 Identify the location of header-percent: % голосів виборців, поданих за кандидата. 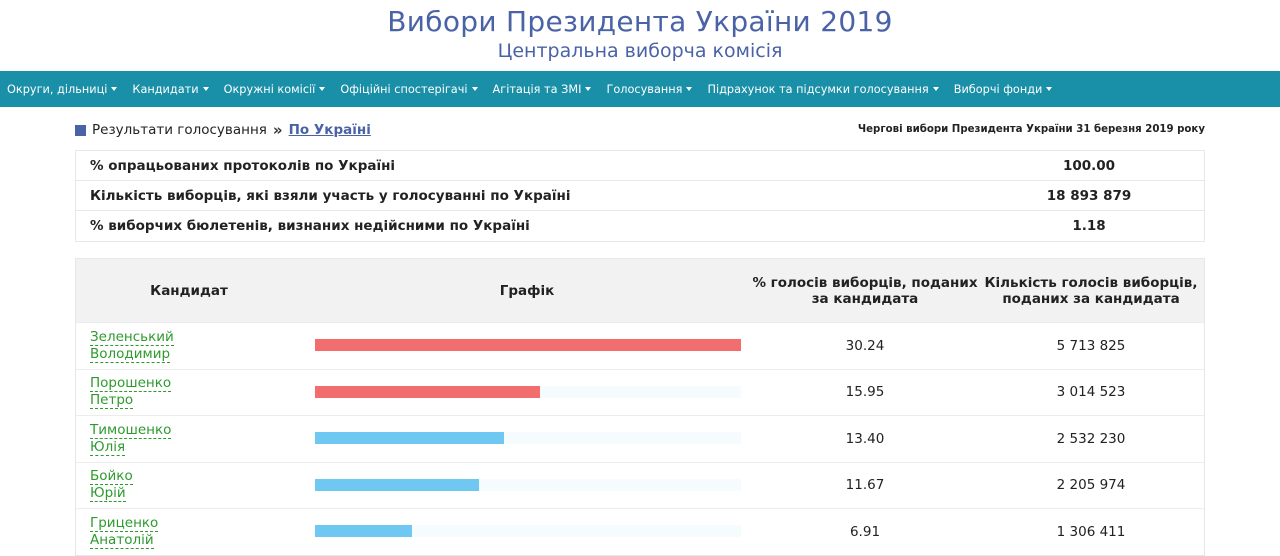
(865, 290).